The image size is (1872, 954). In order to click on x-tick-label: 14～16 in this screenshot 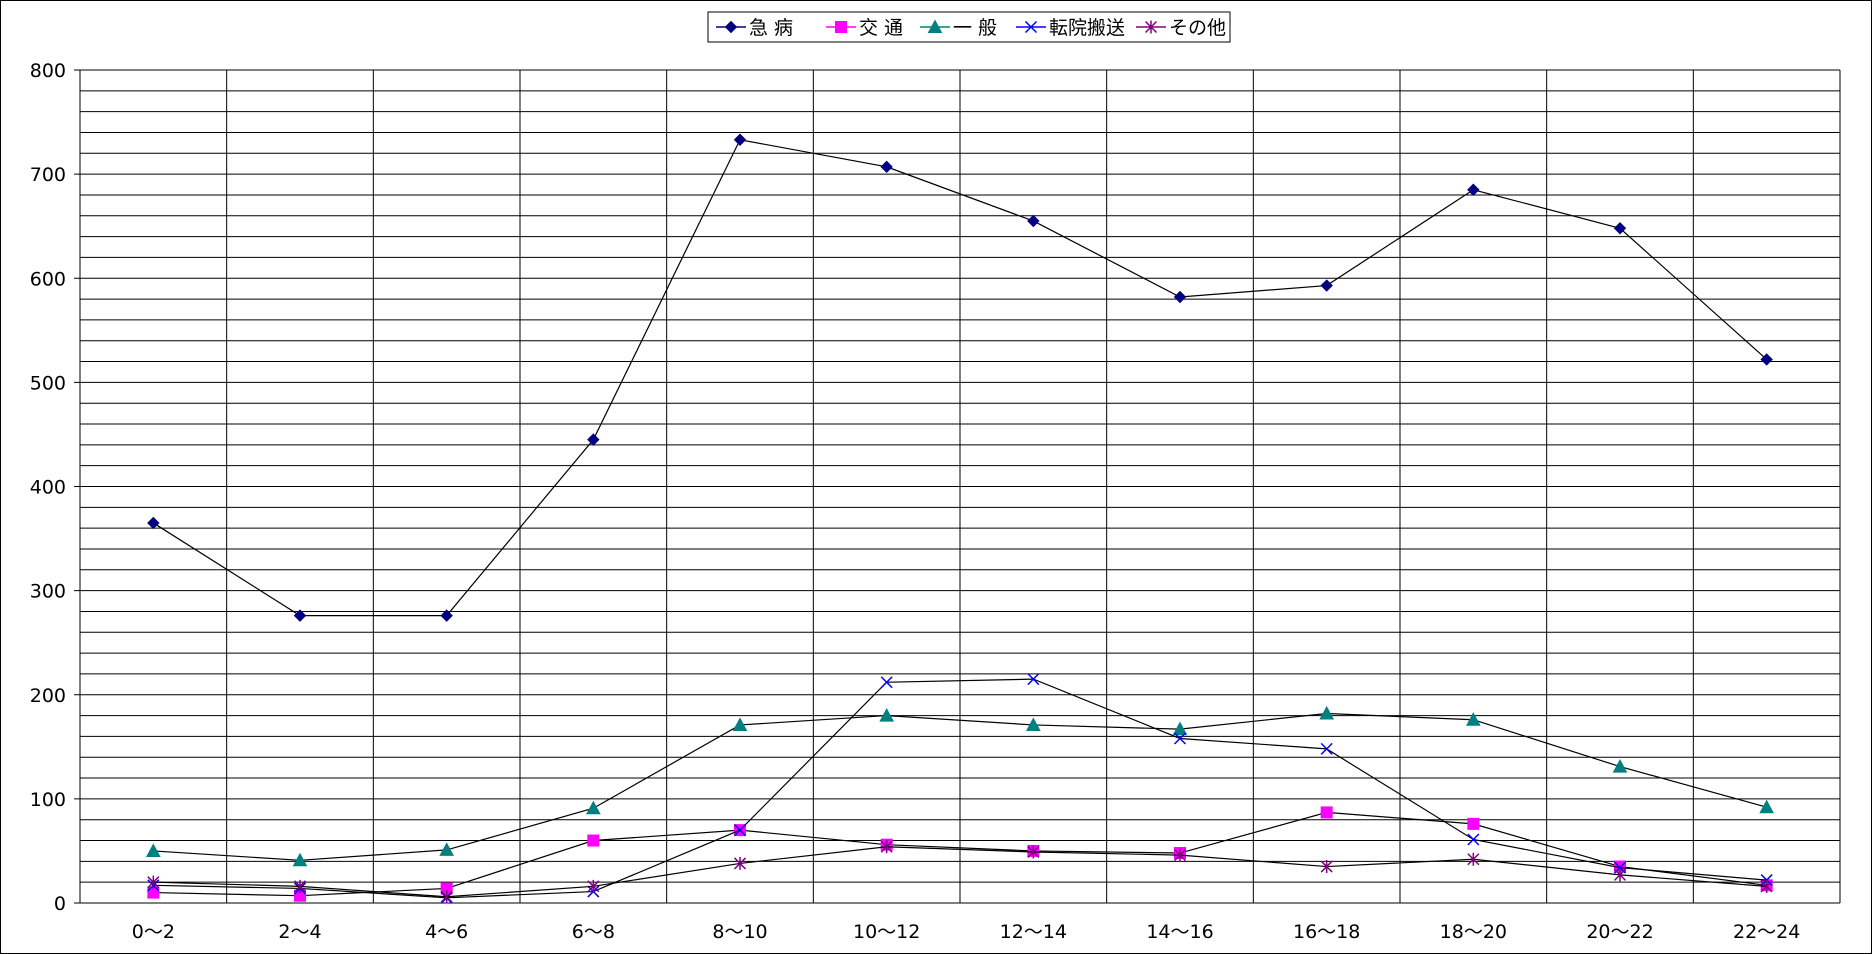, I will do `click(1179, 932)`.